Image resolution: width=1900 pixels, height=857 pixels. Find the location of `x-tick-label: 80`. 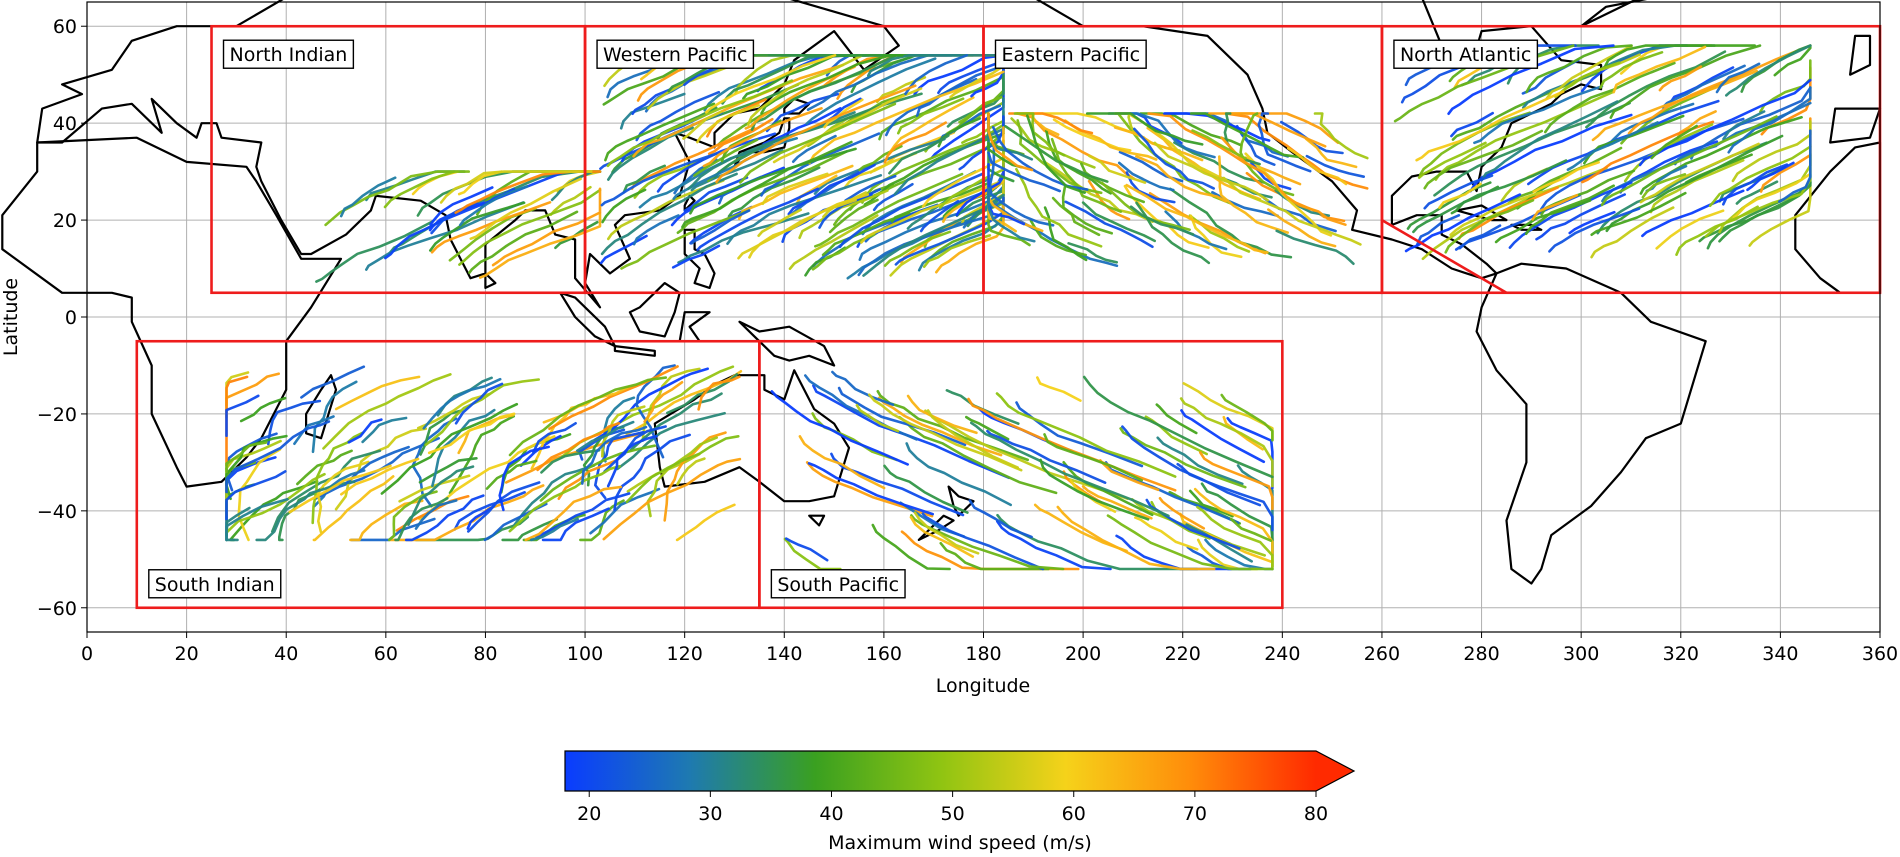

x-tick-label: 80 is located at coordinates (485, 654).